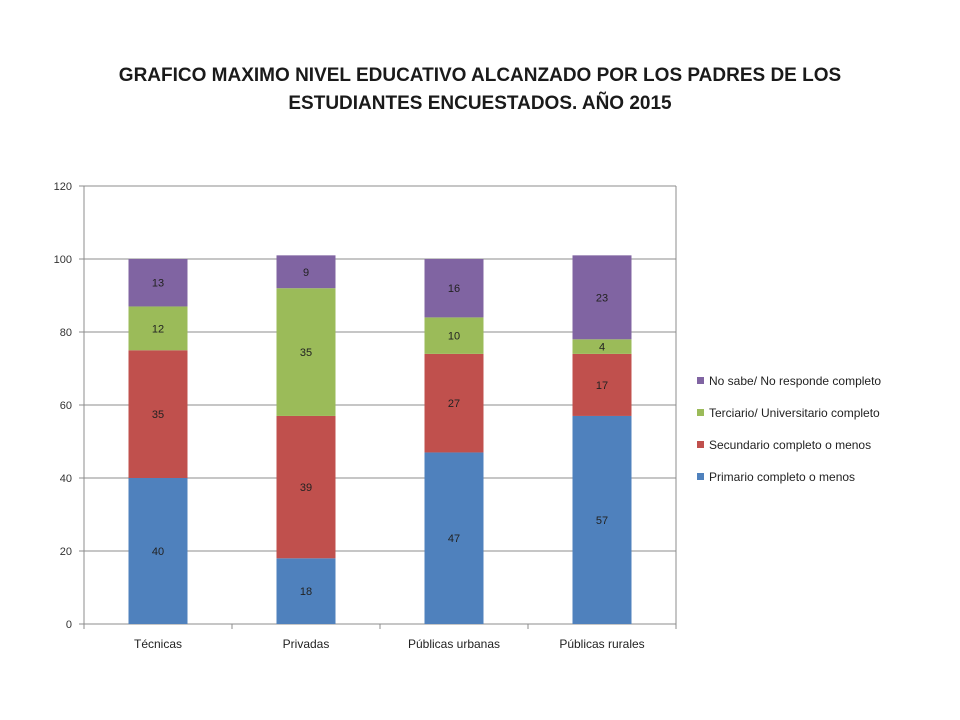 This screenshot has height=720, width=960. I want to click on y-tick-label: 100, so click(63, 260).